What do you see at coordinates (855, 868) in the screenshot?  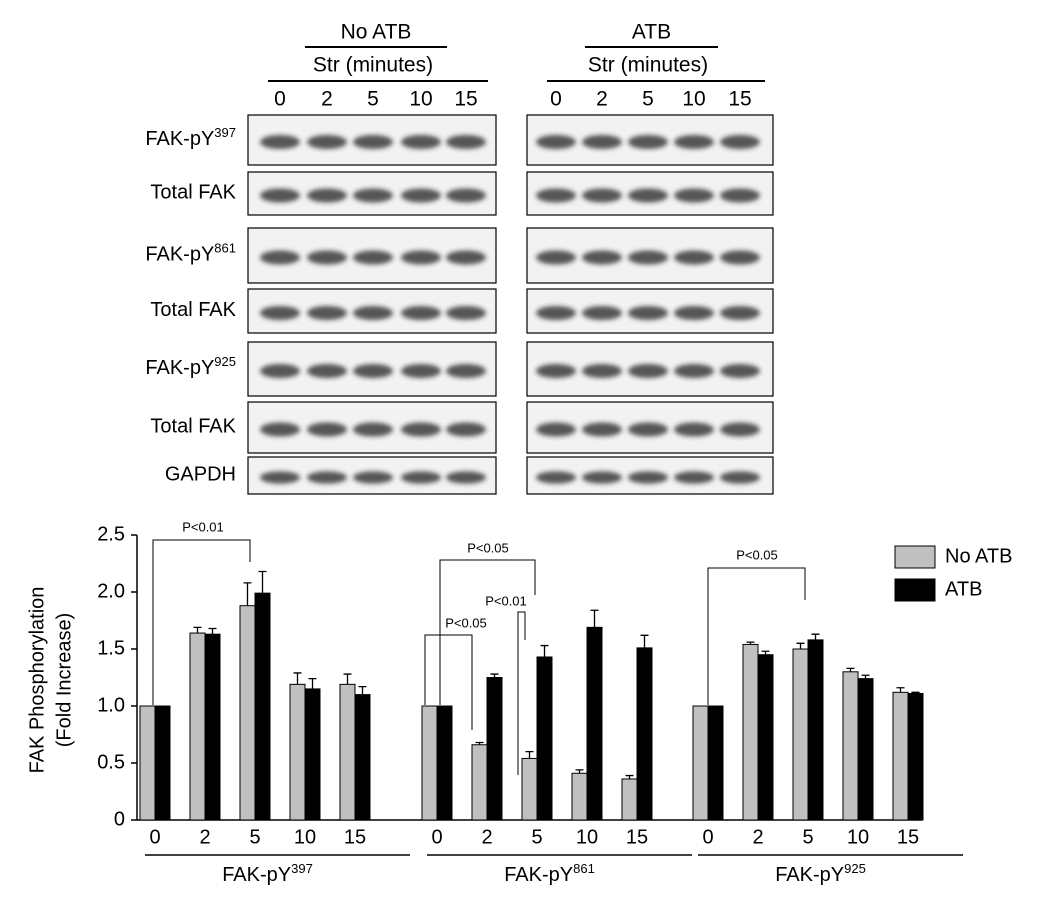 I see `group-label-sup: 925` at bounding box center [855, 868].